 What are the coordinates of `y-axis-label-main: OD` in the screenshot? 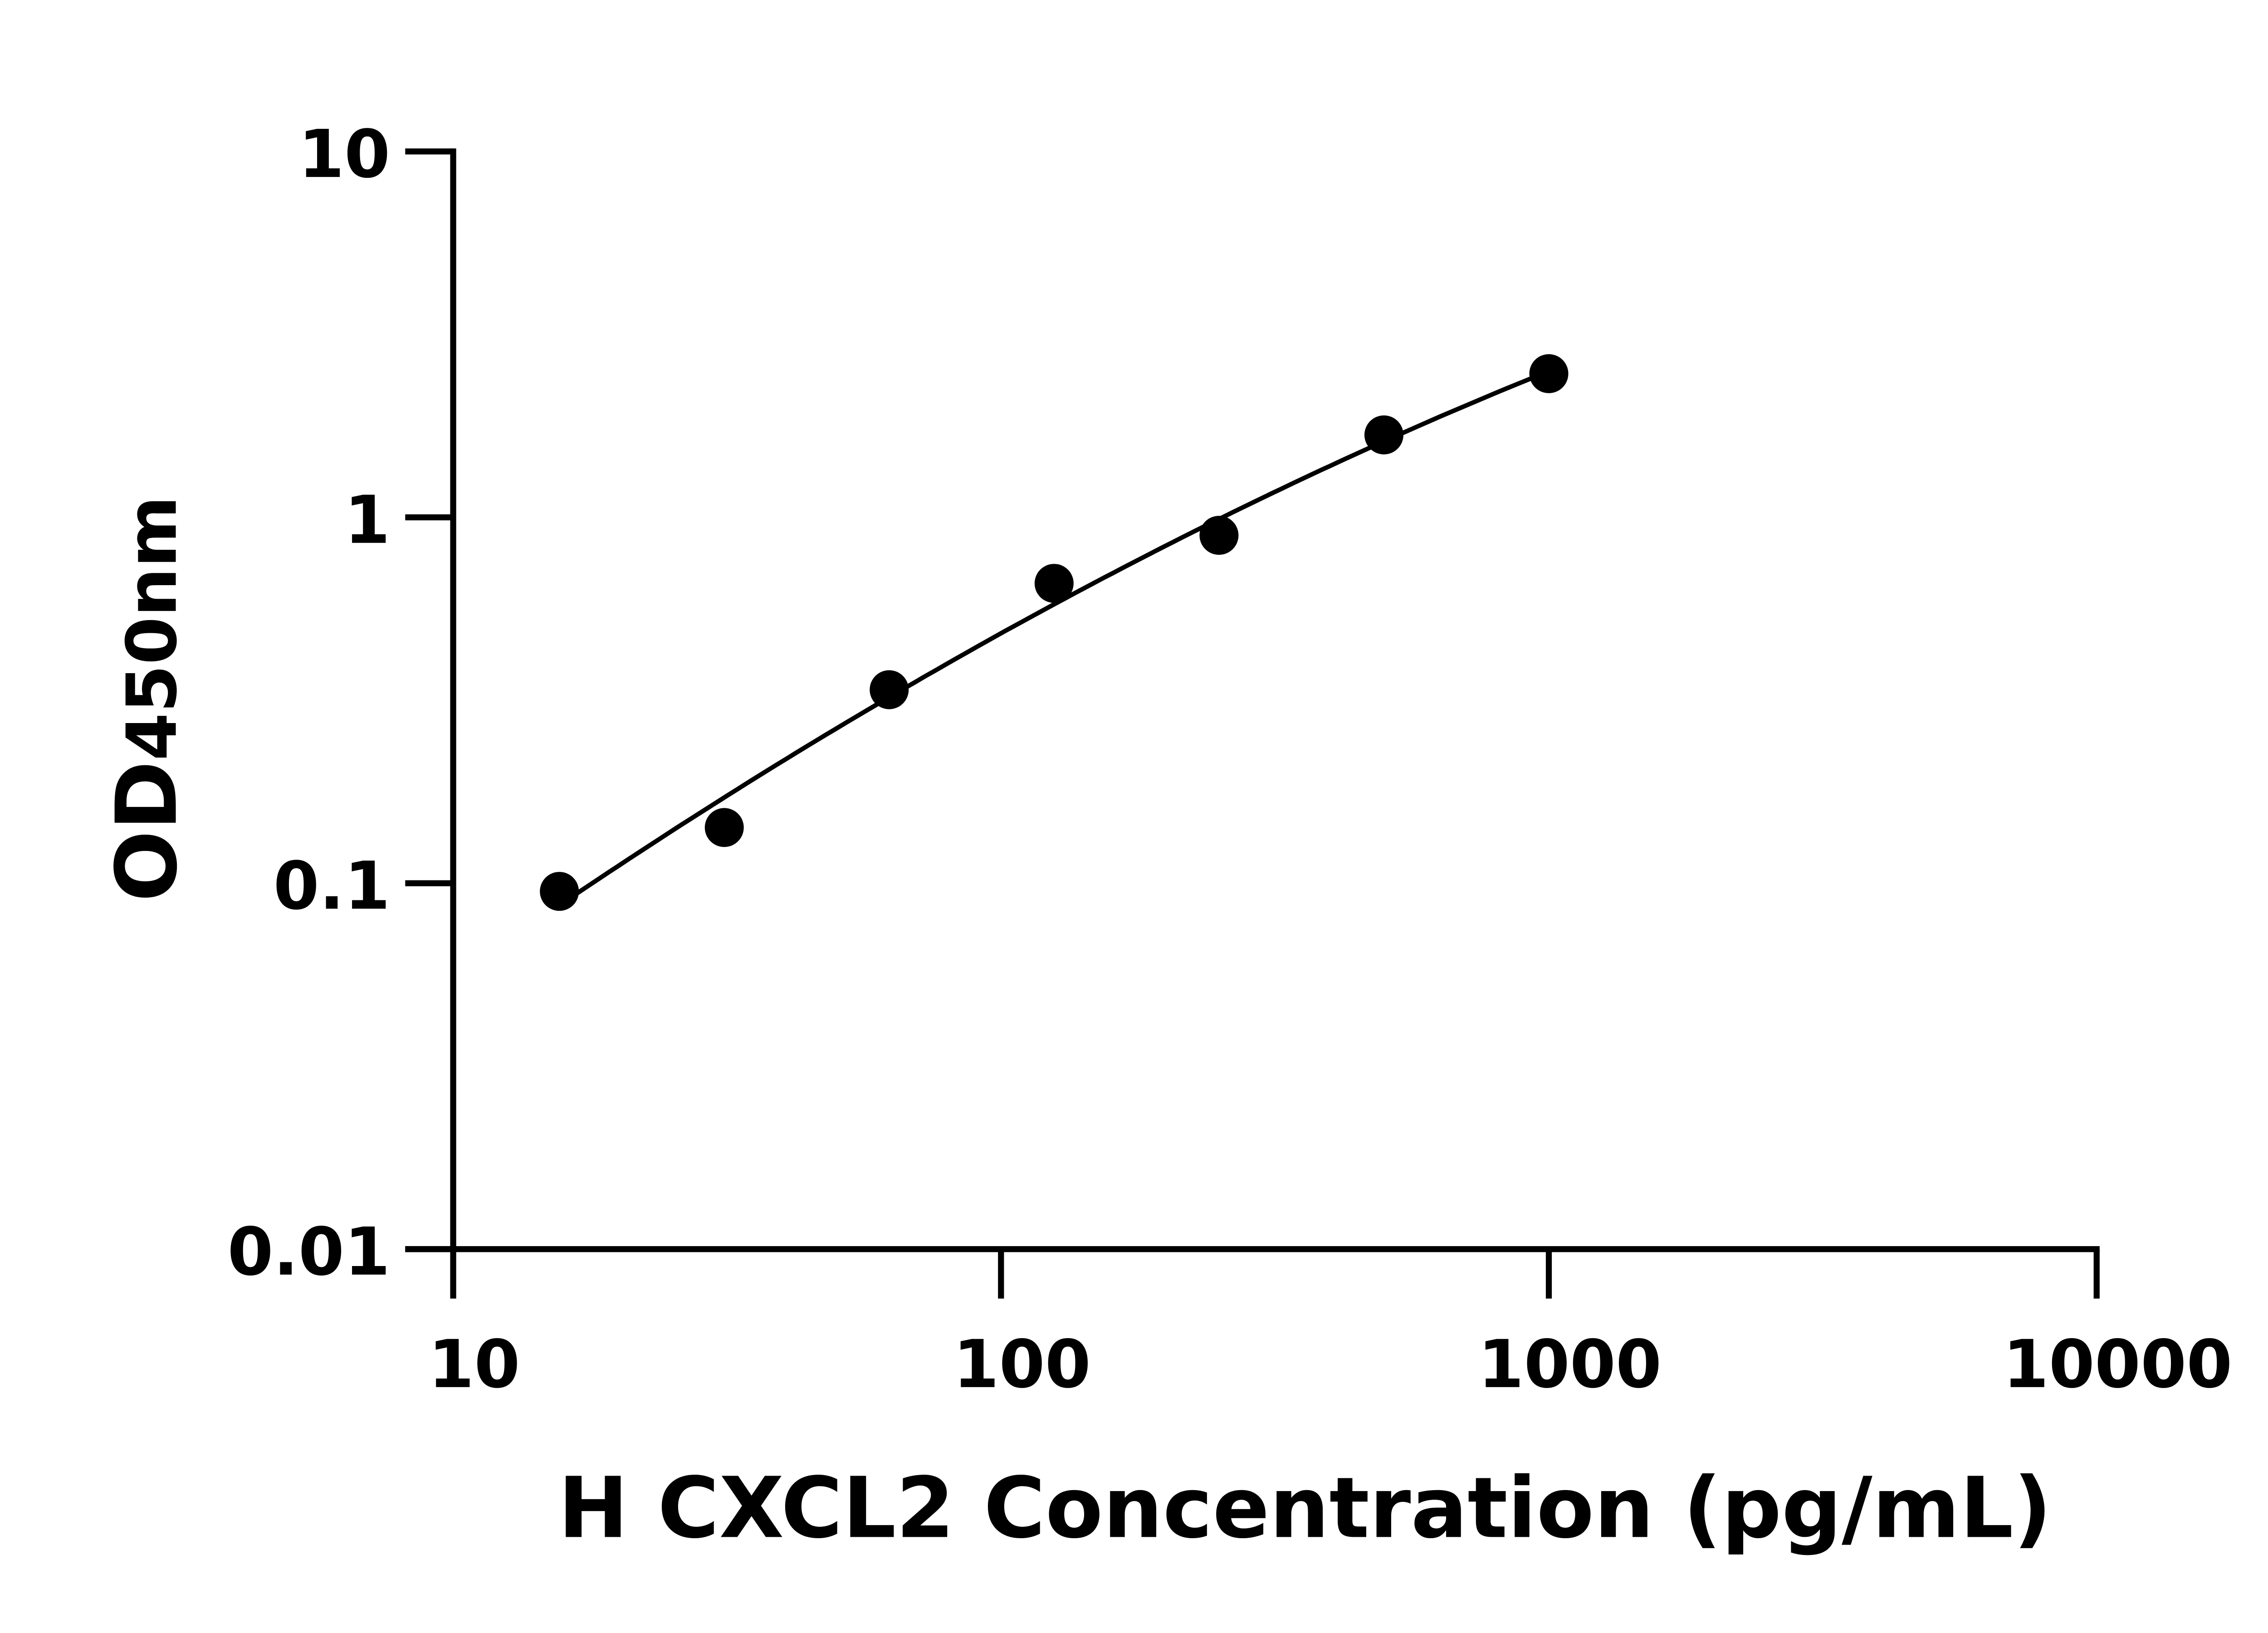 It's located at (147, 831).